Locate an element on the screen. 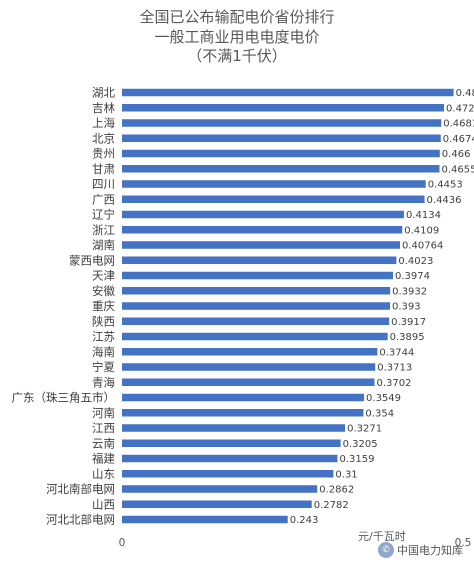 This screenshot has height=570, width=474. category-label-23: 云南 is located at coordinates (103, 443).